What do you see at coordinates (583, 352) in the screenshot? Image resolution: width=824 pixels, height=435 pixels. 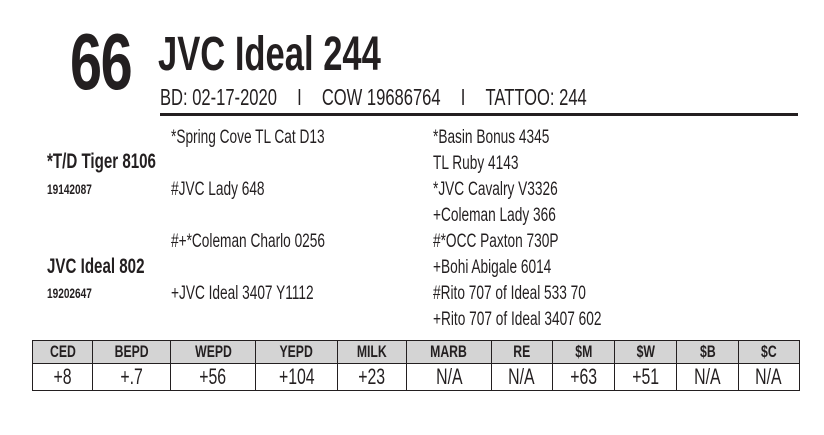 I see `epd-header: $M` at bounding box center [583, 352].